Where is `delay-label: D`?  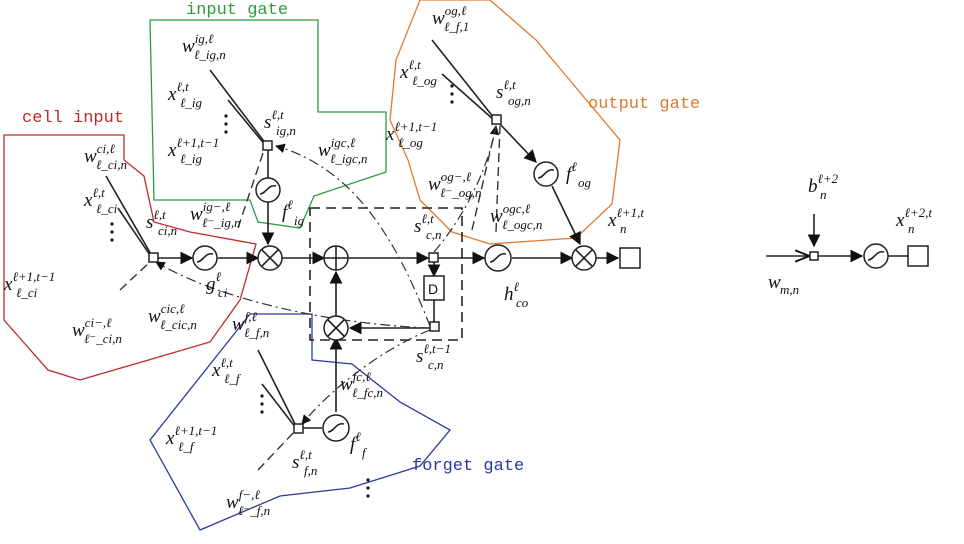
delay-label: D is located at coordinates (433, 289).